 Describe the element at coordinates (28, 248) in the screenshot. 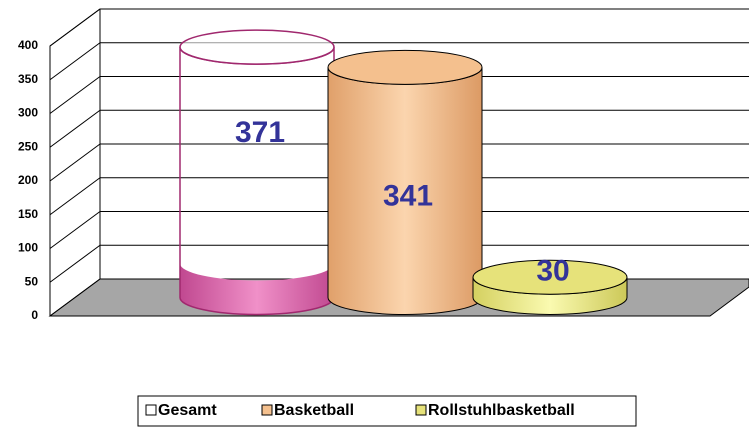

I see `y-tick-label: 100` at that location.